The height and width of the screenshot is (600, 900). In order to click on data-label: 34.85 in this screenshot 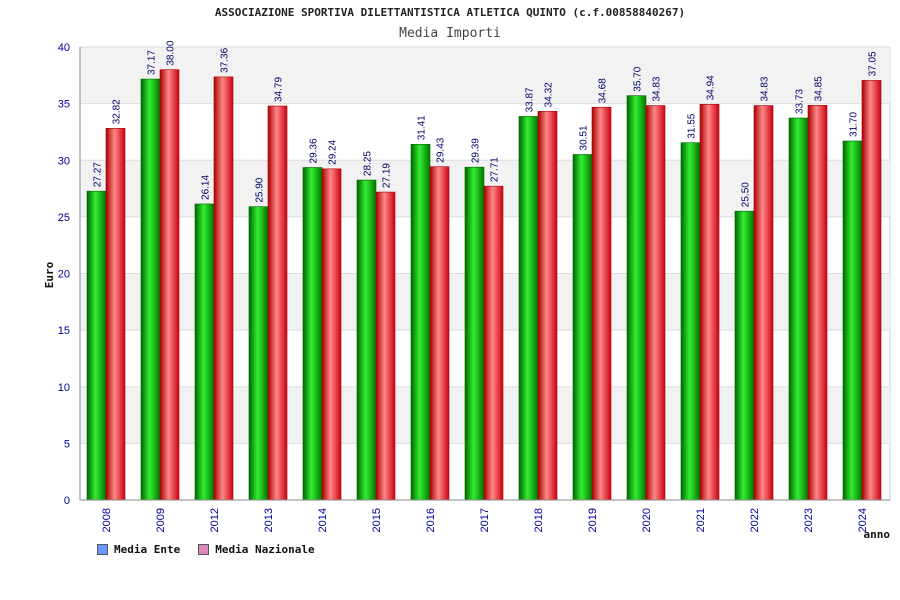, I will do `click(819, 88)`.